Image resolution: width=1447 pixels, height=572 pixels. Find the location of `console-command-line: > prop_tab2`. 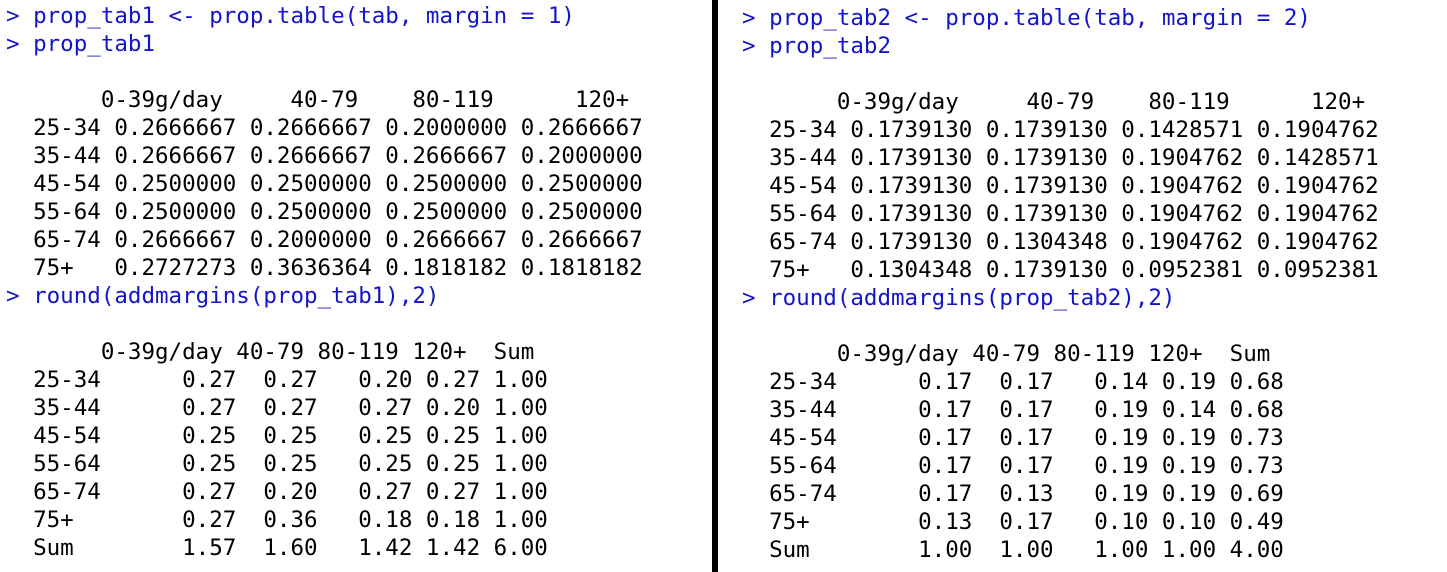

console-command-line: > prop_tab2 is located at coordinates (817, 46).